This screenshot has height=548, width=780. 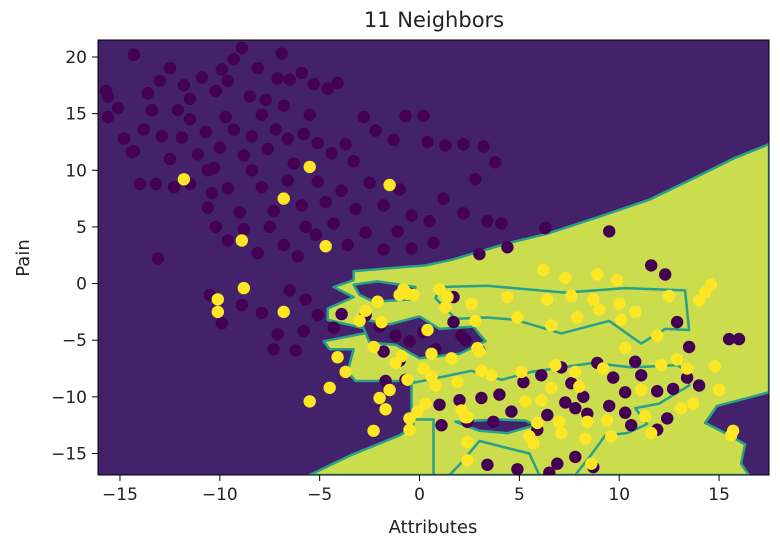 What do you see at coordinates (81, 285) in the screenshot?
I see `y-tick-label: 0` at bounding box center [81, 285].